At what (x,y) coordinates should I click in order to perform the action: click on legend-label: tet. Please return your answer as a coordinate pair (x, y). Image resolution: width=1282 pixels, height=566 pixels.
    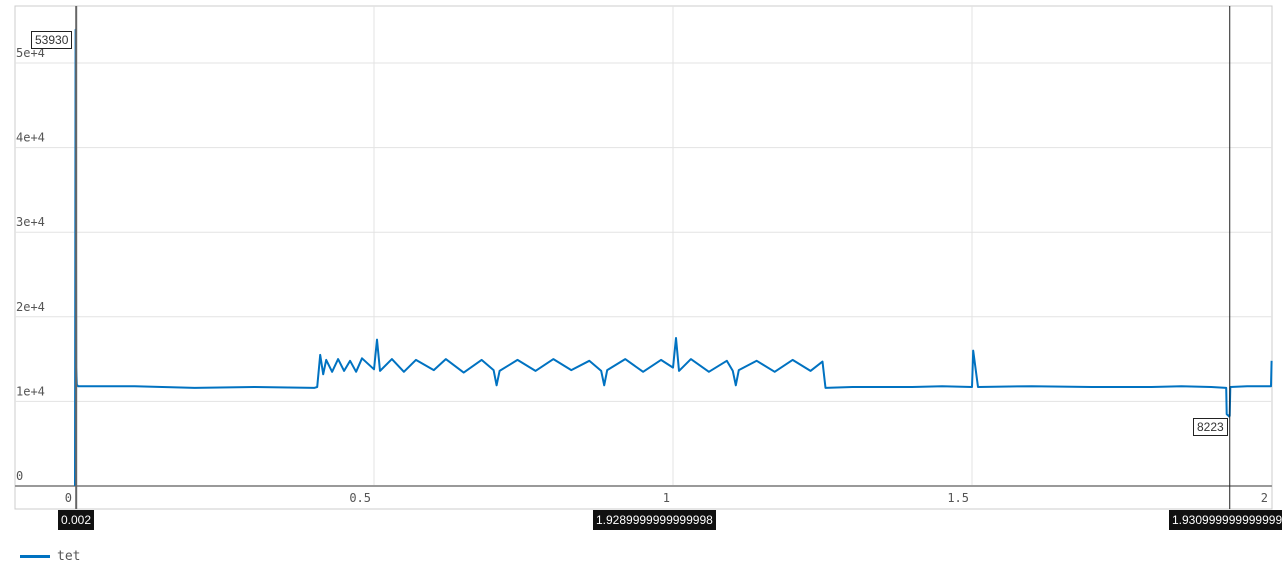
    Looking at the image, I should click on (69, 556).